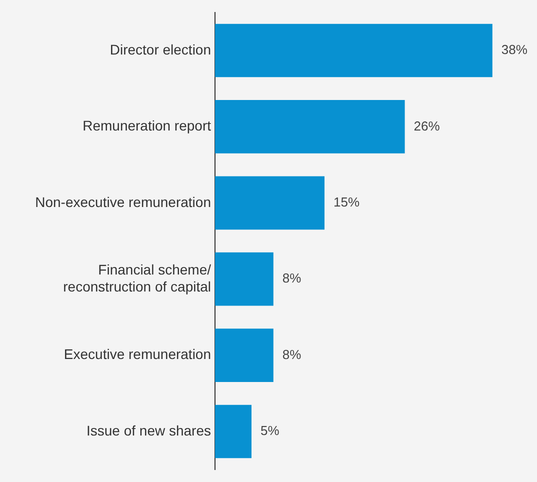 The image size is (537, 482). Describe the element at coordinates (137, 354) in the screenshot. I see `y-tick-label: Executive remuneration` at that location.